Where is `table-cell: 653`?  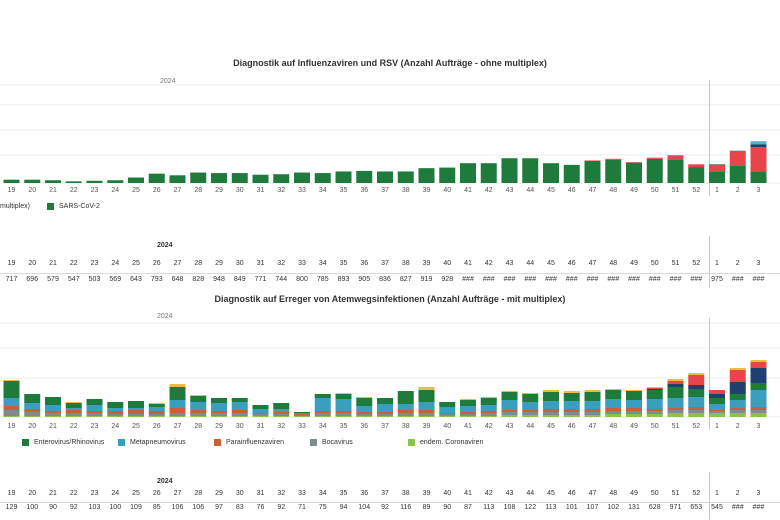 table-cell: 653 is located at coordinates (696, 507).